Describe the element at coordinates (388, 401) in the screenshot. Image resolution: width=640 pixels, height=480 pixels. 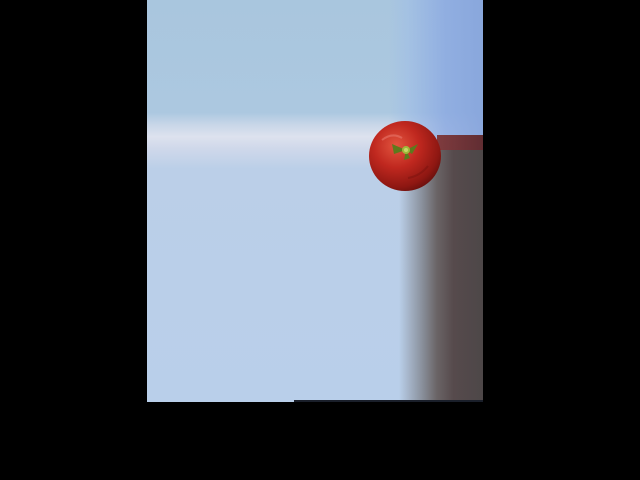
I see `backdrop-edge` at that location.